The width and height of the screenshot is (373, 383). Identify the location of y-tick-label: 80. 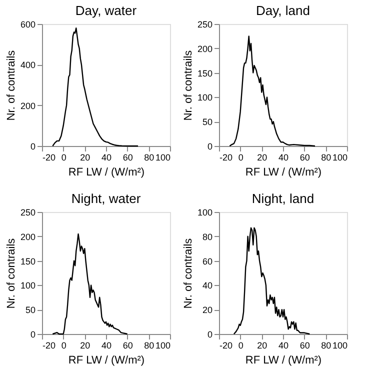
(207, 237).